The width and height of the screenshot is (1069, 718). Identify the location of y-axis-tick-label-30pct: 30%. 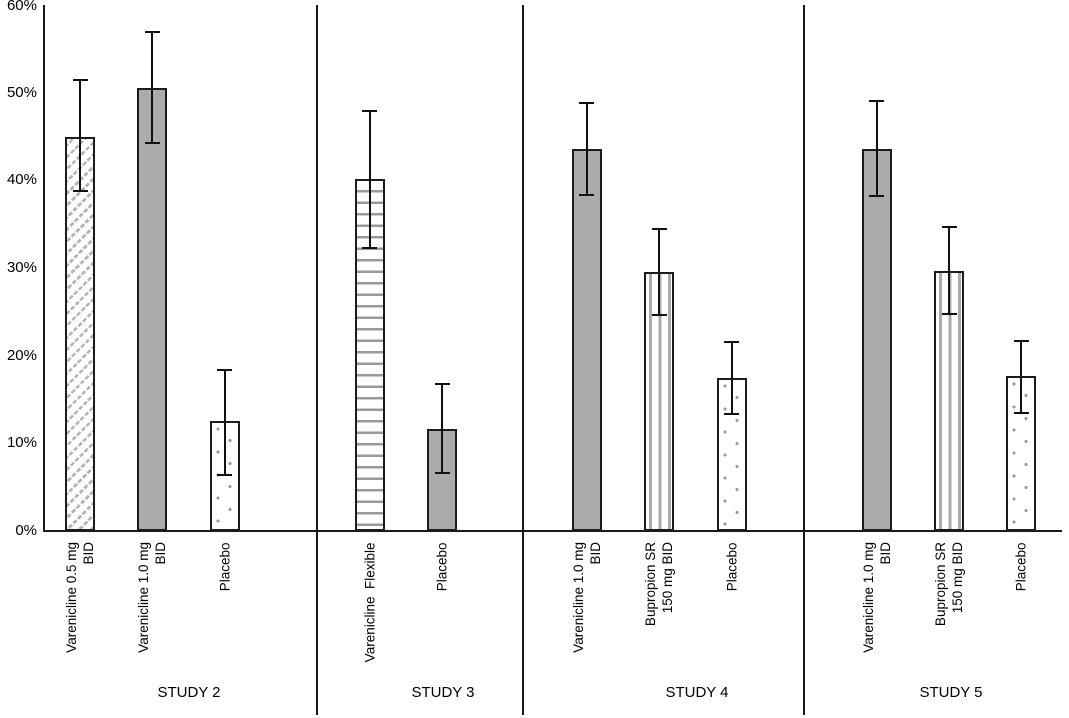
(21, 267).